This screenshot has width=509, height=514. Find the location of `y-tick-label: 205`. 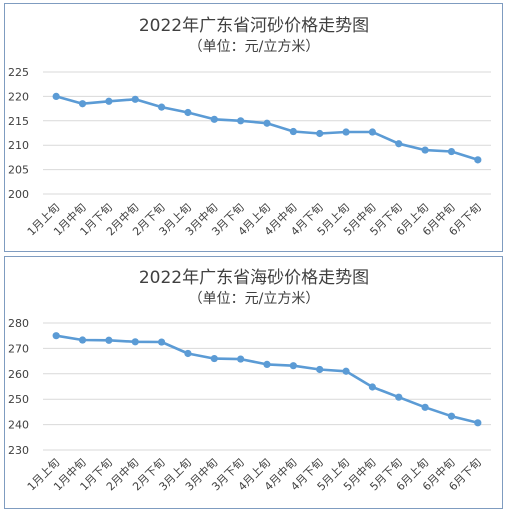

y-tick-label: 205 is located at coordinates (18, 170).